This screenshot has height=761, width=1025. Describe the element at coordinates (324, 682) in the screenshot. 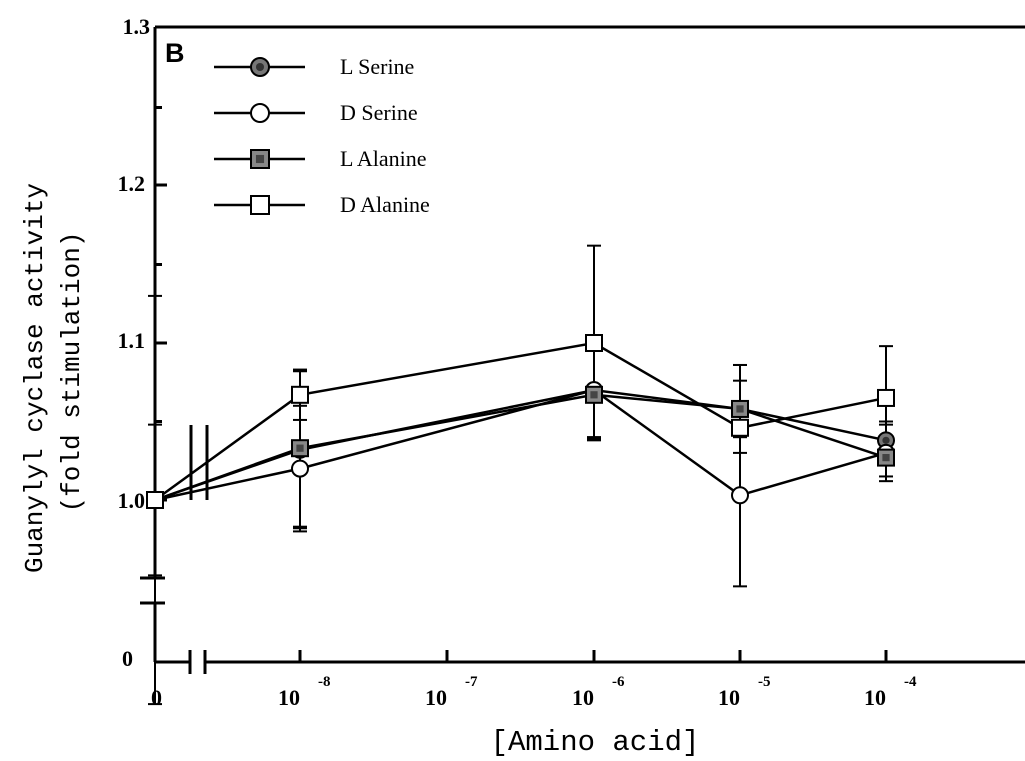

I see `x-tick-exponent-1e-8: -8` at that location.